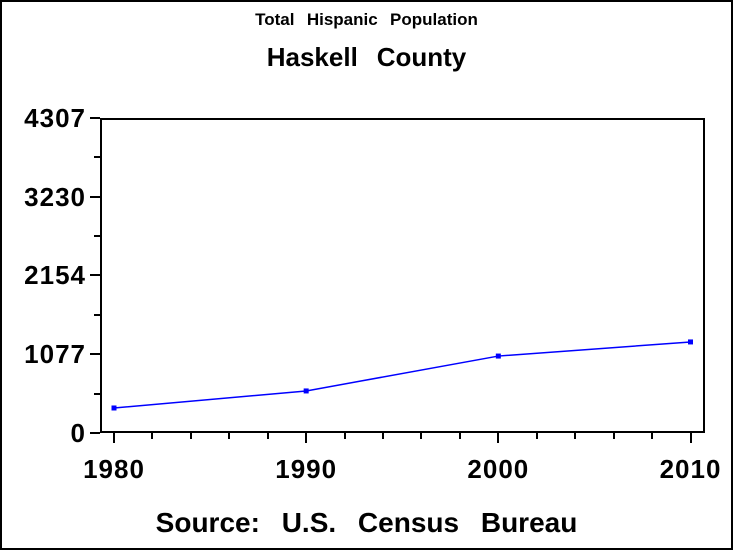 This screenshot has width=733, height=550. I want to click on y-axis-label: 2154, so click(55, 275).